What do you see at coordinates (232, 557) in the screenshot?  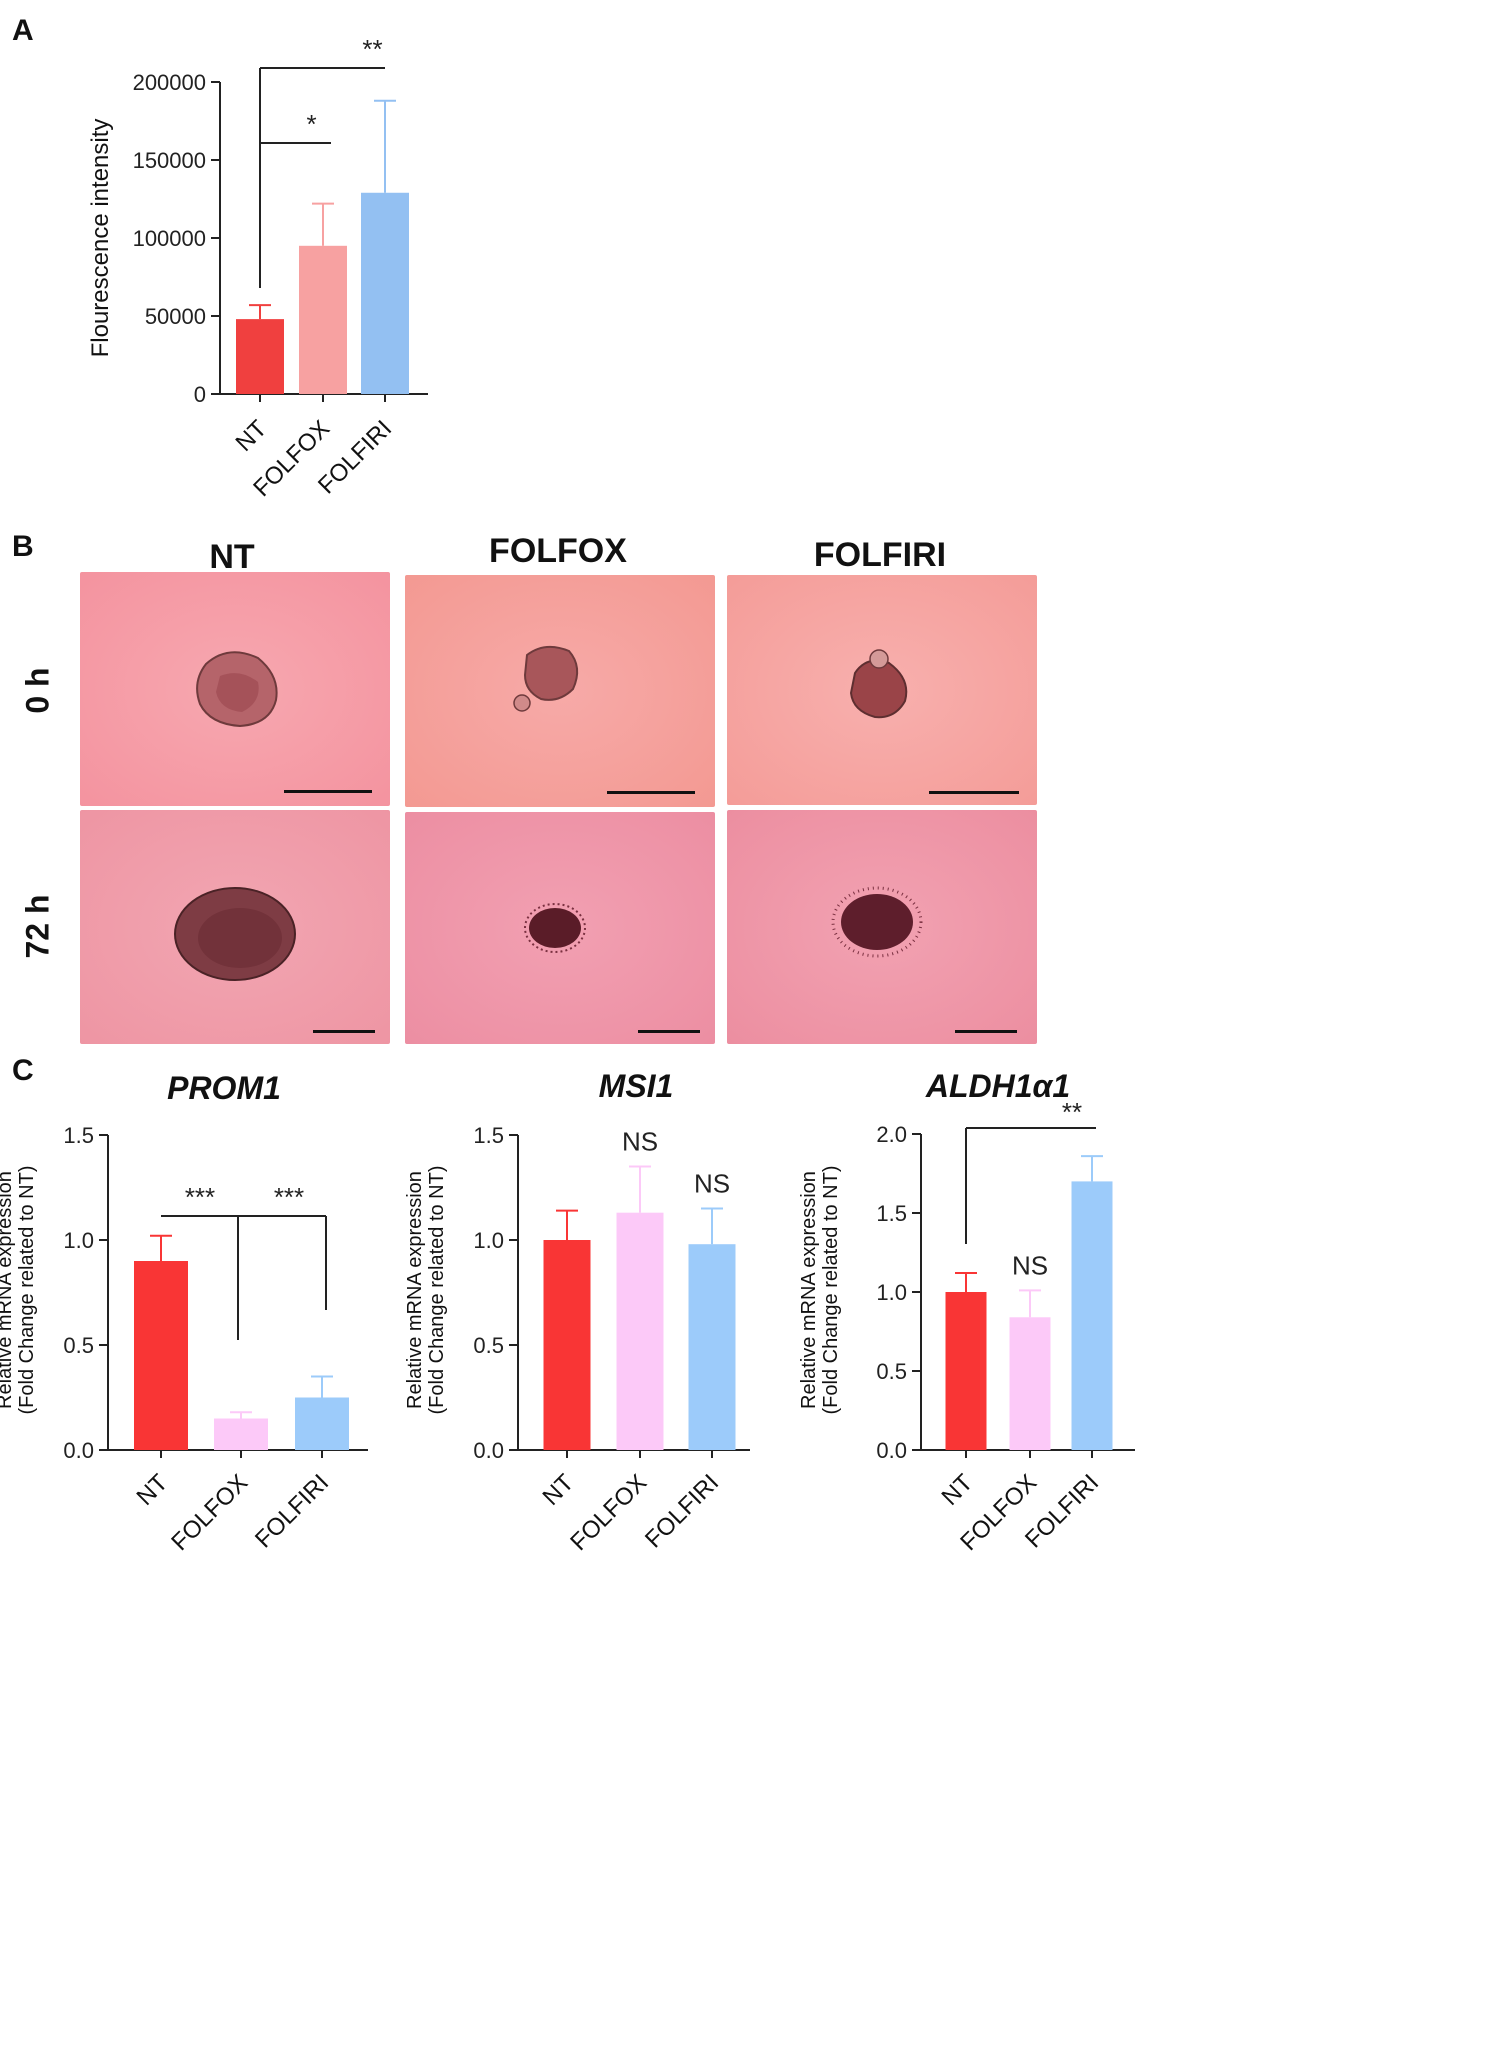 I see `column-header-nt: NT` at bounding box center [232, 557].